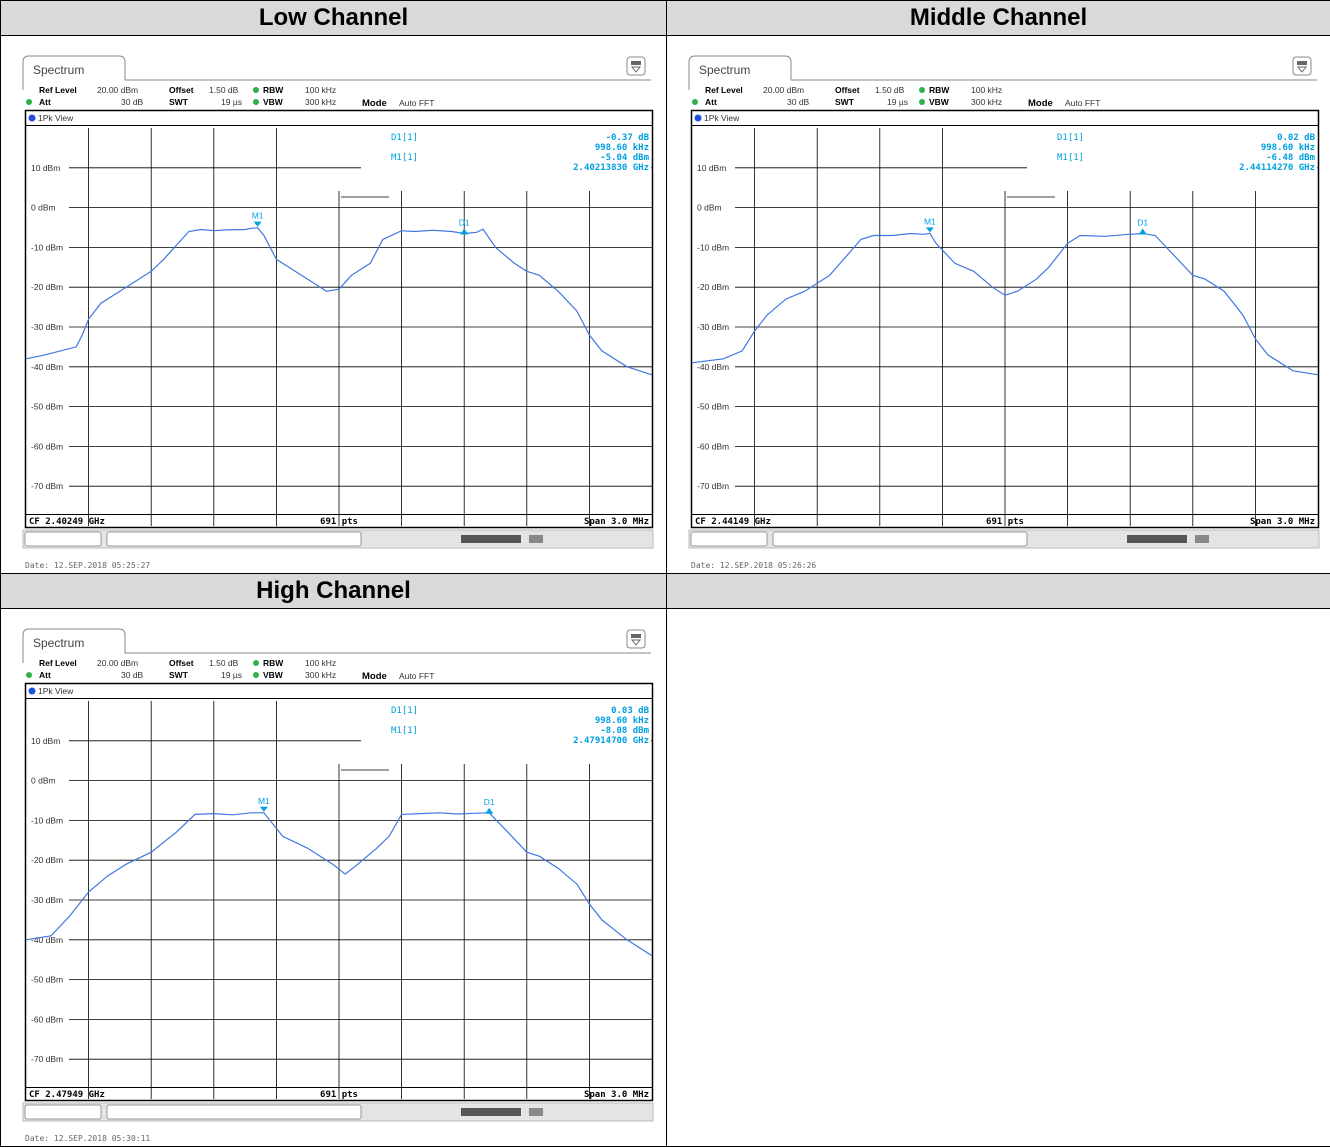 The image size is (1330, 1148). Describe the element at coordinates (630, 711) in the screenshot. I see `d1-value: 0.03 dB` at that location.